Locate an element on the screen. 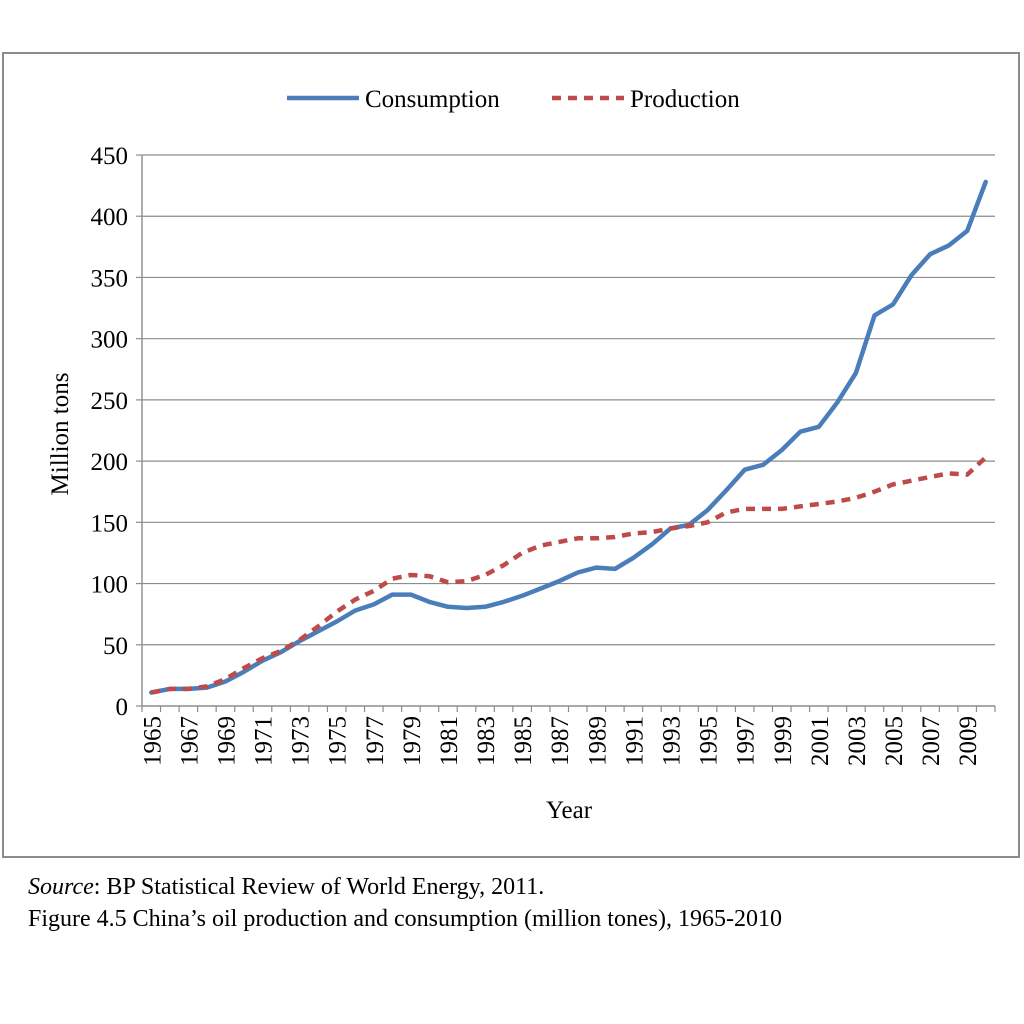  x-tick-label: 1993 is located at coordinates (671, 741).